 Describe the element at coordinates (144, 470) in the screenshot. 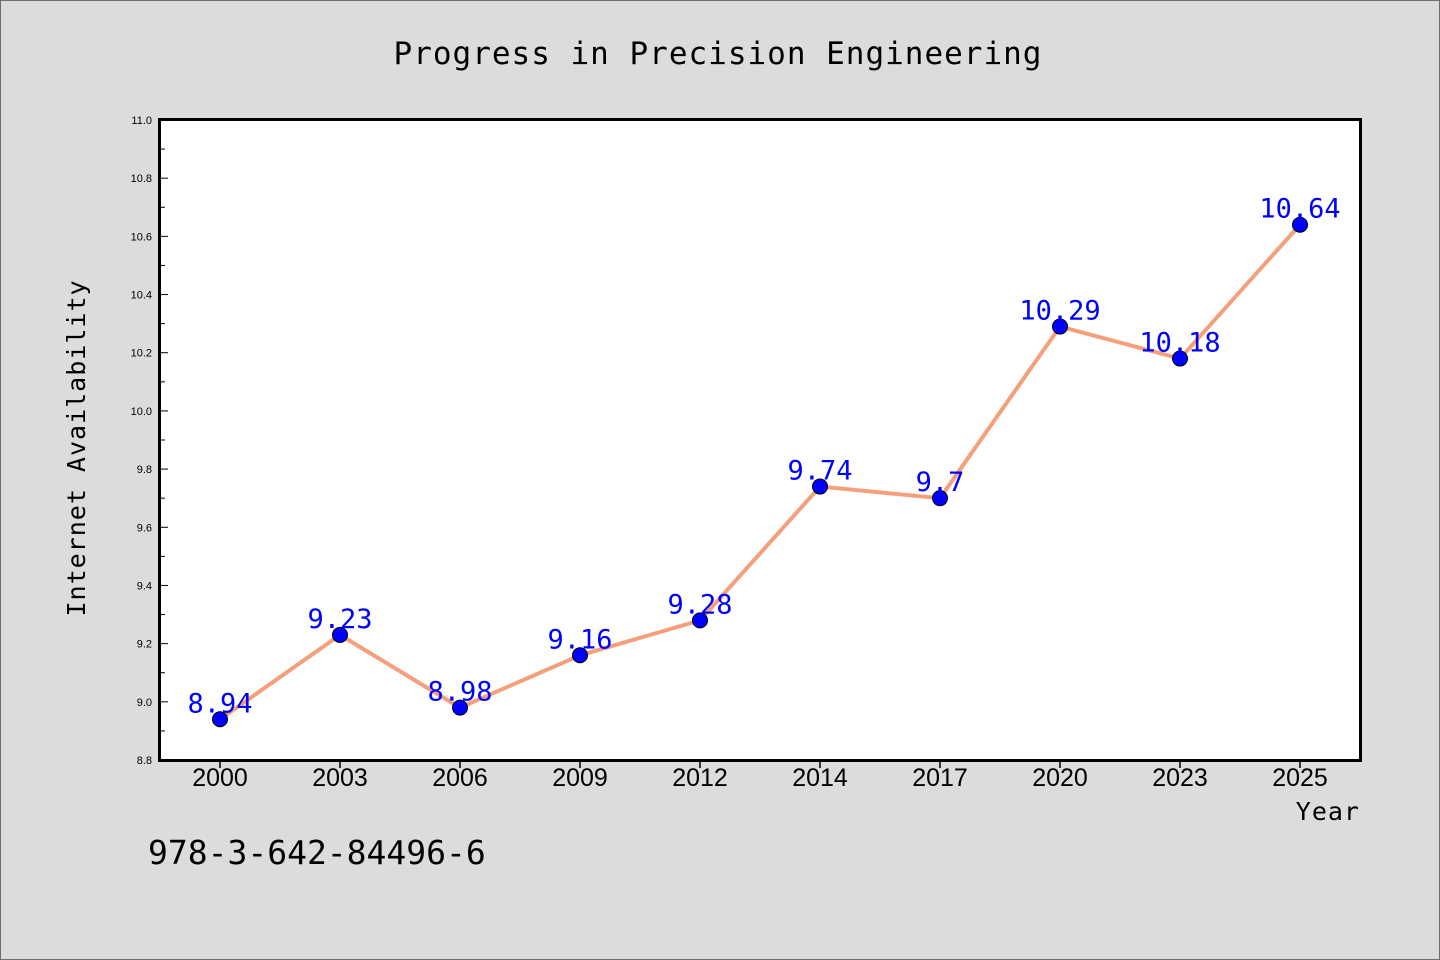

I see `y-tick-label: 9.8` at that location.